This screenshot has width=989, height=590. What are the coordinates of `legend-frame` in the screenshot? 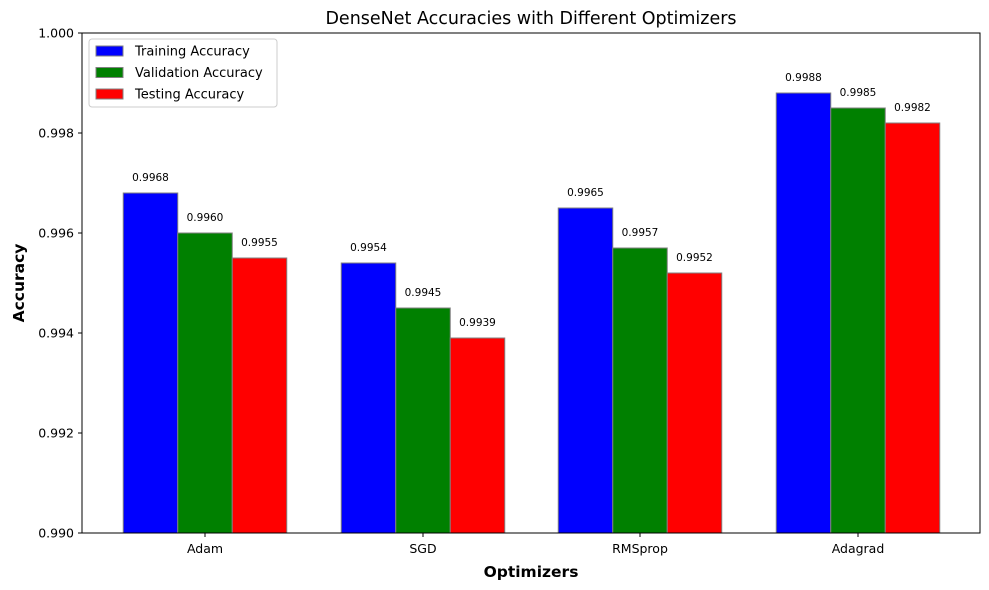 It's located at (183, 73).